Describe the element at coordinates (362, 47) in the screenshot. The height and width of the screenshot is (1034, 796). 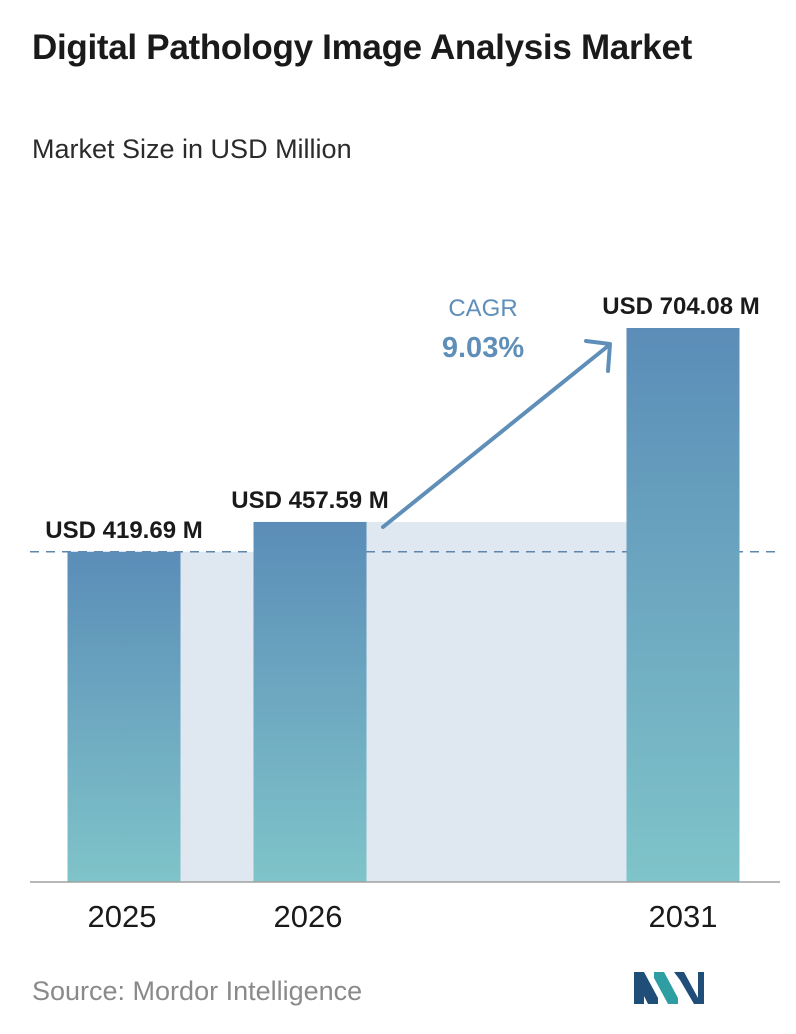
I see `chart-title: Digital Pathology Image Analysis Market` at that location.